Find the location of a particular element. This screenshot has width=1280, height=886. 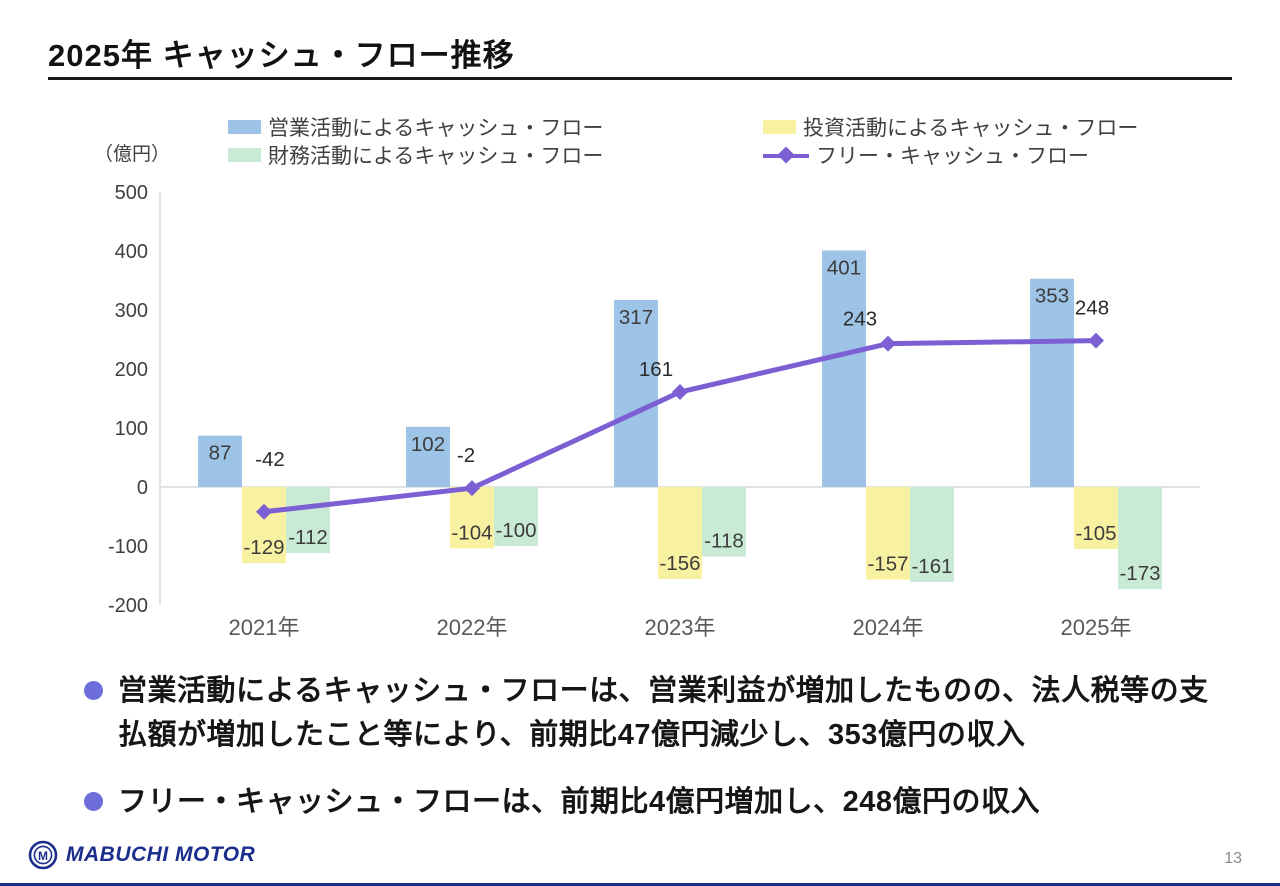

y-tick-label: 100 is located at coordinates (131, 429).